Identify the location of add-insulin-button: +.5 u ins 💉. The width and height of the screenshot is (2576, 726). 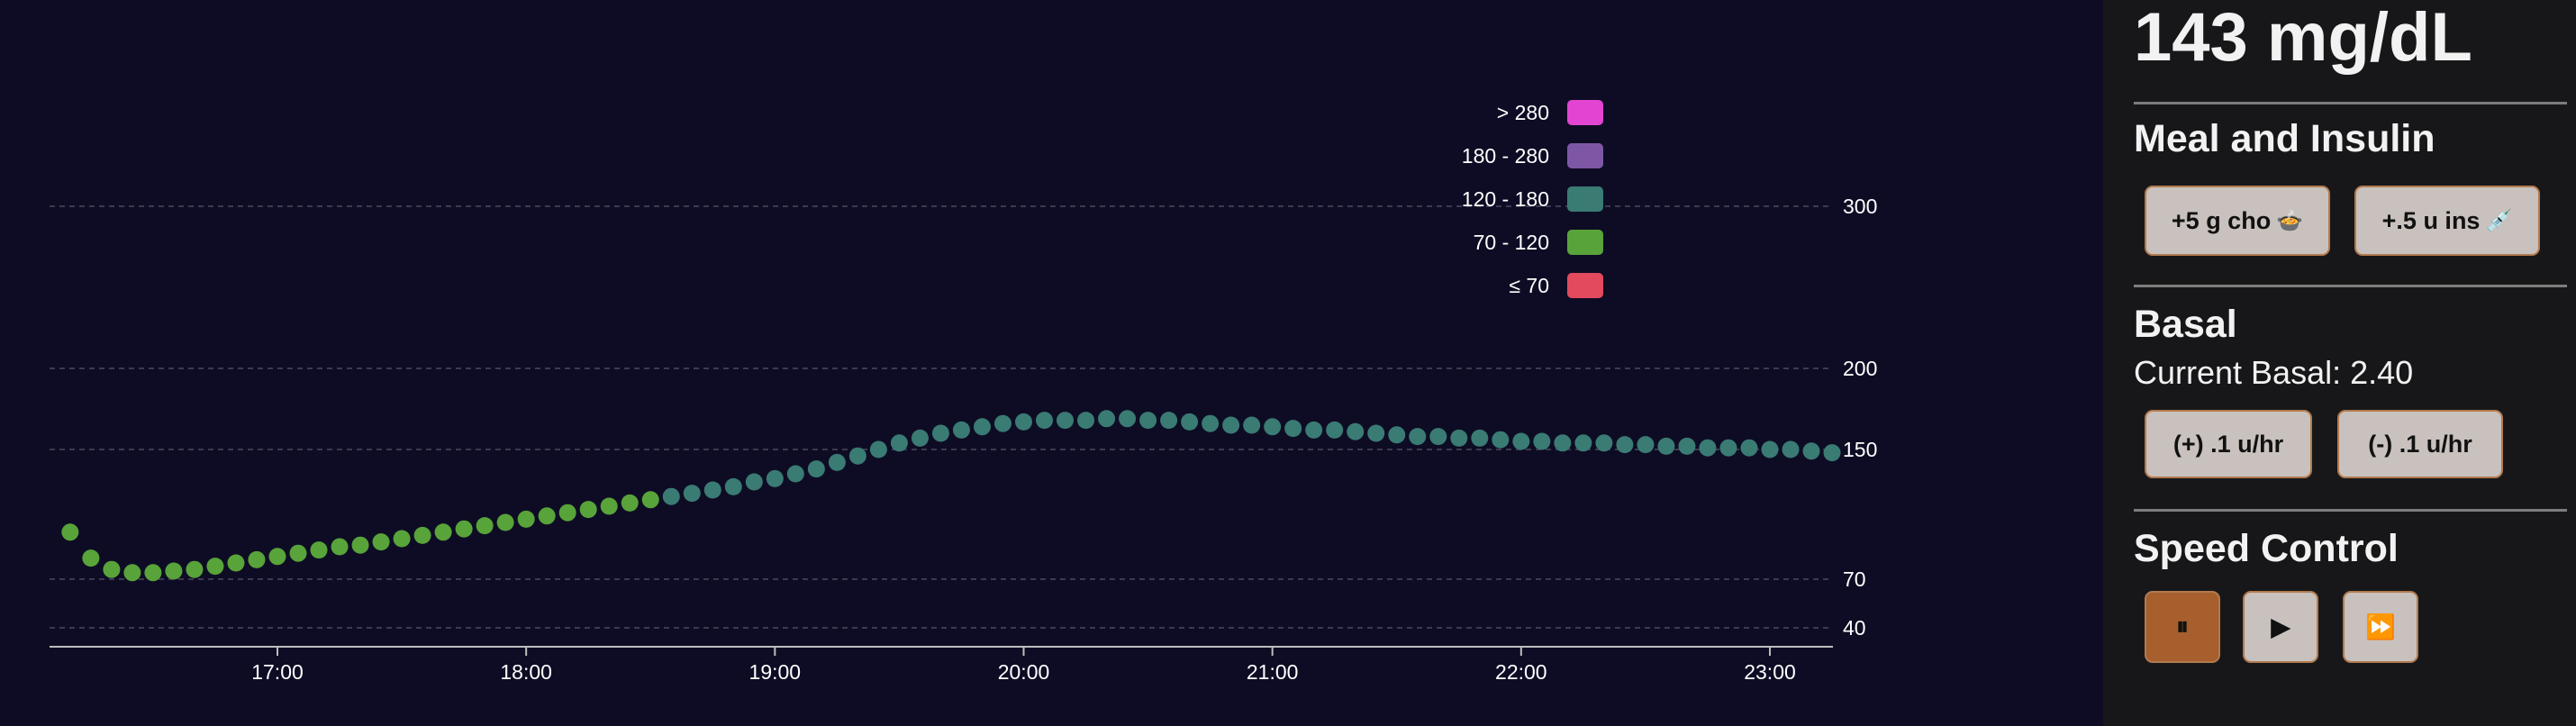
(2447, 221).